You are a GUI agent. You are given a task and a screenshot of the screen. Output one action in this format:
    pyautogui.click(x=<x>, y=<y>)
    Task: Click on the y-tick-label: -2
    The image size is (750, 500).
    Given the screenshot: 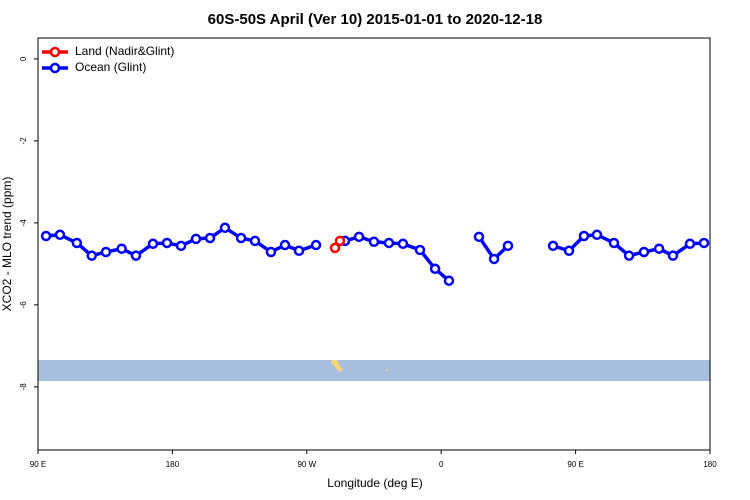 What is the action you would take?
    pyautogui.click(x=23, y=141)
    